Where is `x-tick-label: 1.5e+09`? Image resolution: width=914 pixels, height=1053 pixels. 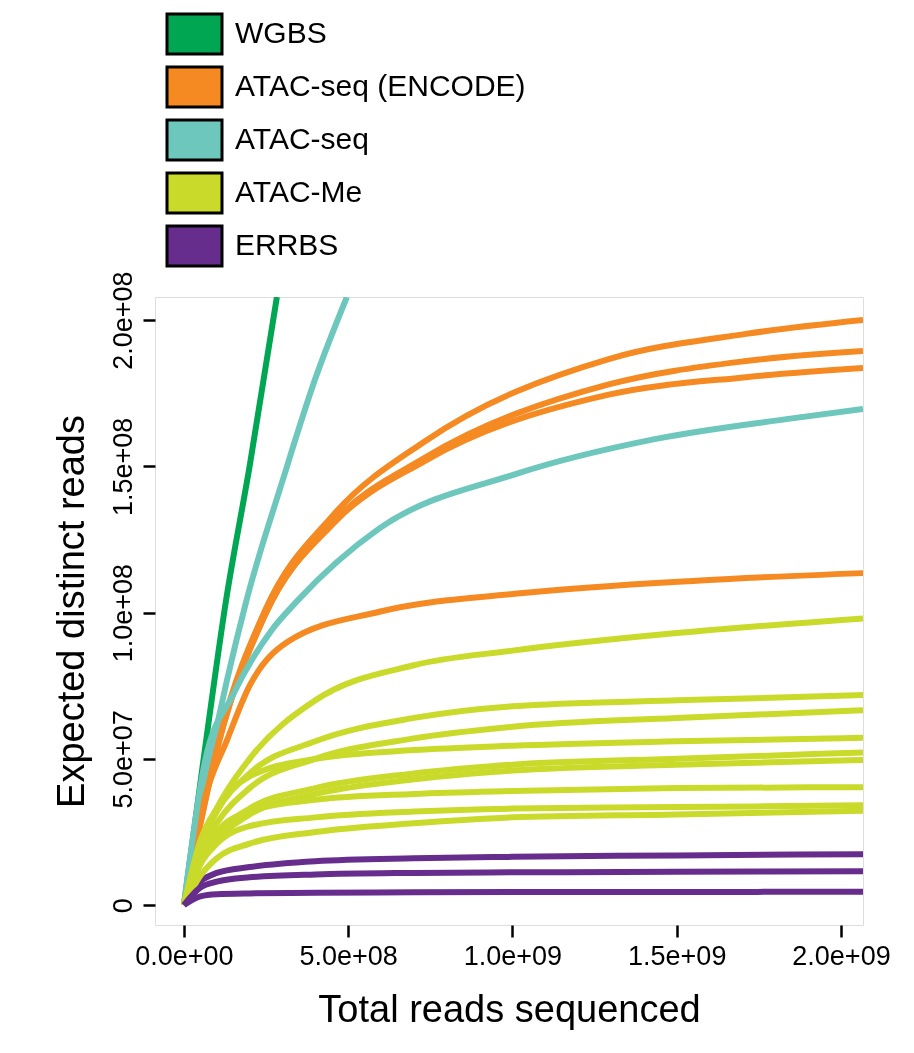 x-tick-label: 1.5e+09 is located at coordinates (677, 955).